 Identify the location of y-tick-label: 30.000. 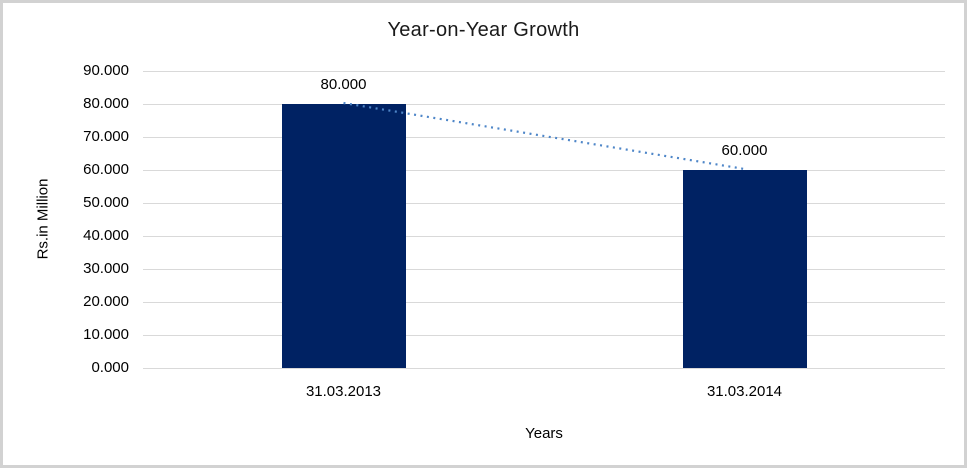
(106, 268).